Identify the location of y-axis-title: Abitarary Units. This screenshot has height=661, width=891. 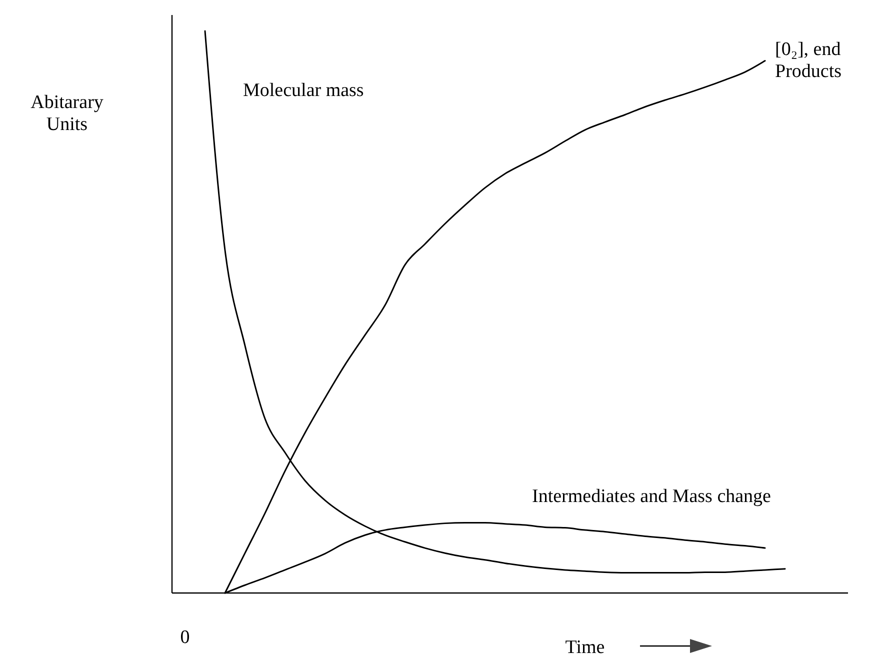
(67, 113).